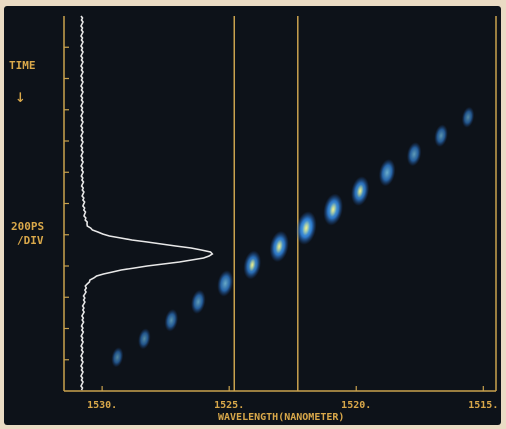  Describe the element at coordinates (22, 65) in the screenshot. I see `time-axis-label: TIME` at that location.